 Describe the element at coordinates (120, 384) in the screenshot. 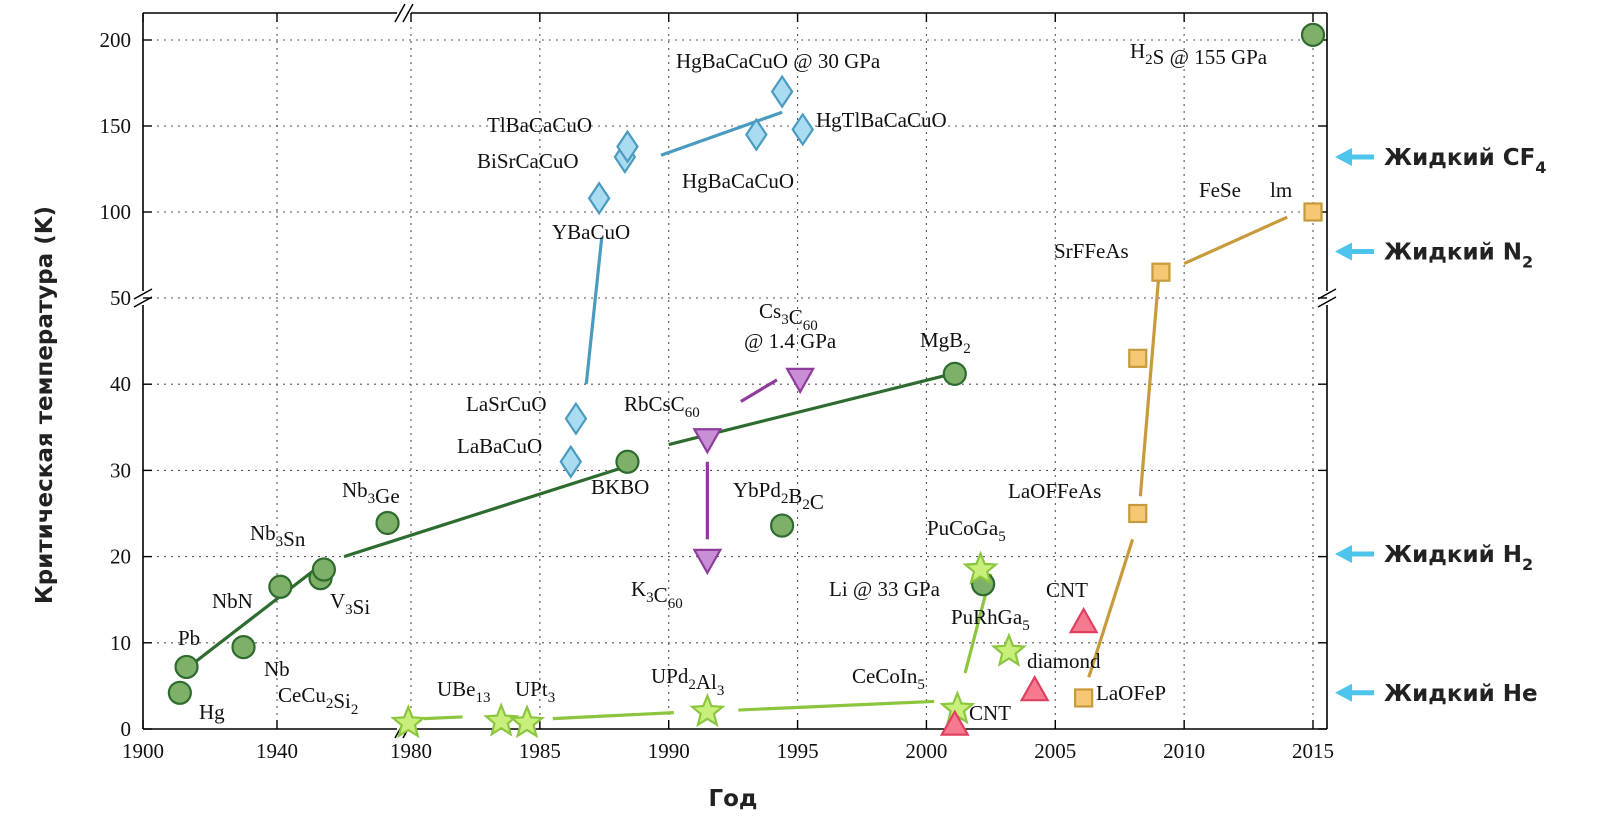

I see `y-tick-label: 40` at that location.